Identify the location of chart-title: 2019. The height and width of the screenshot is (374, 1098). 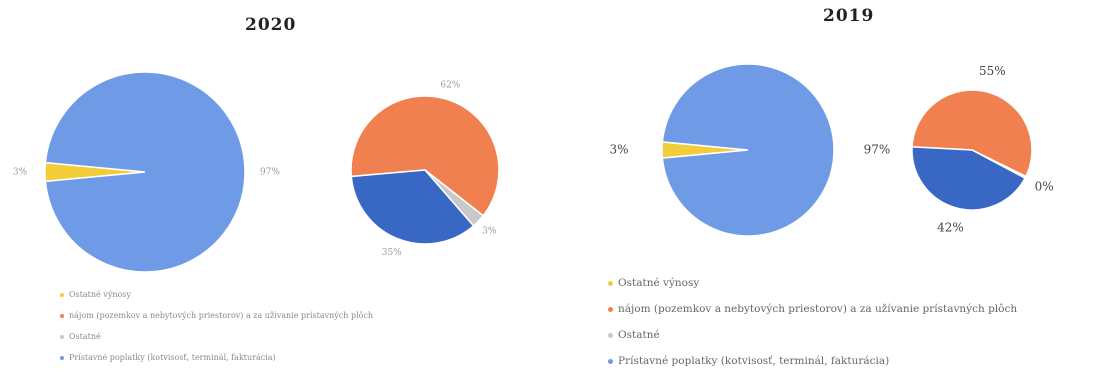
(849, 16).